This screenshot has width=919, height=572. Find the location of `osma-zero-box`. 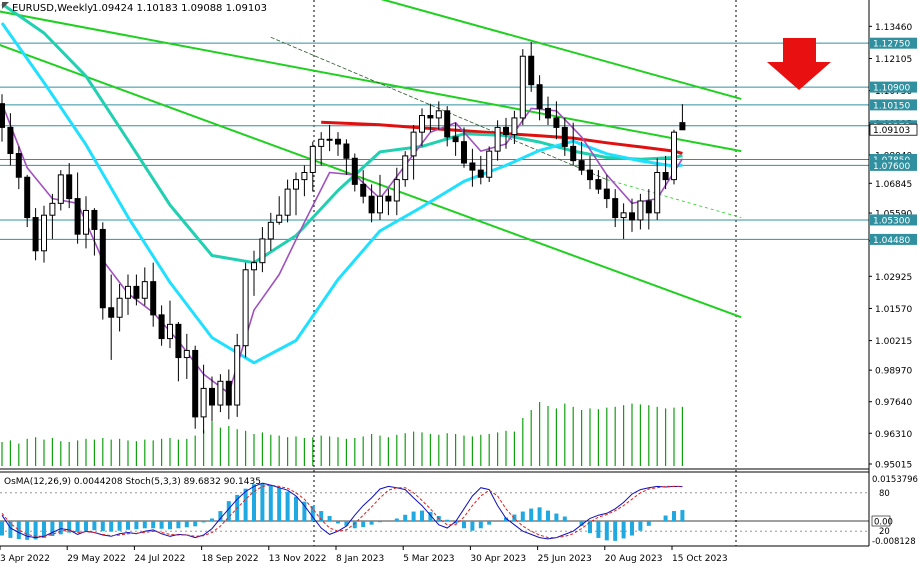

osma-zero-box is located at coordinates (881, 521).